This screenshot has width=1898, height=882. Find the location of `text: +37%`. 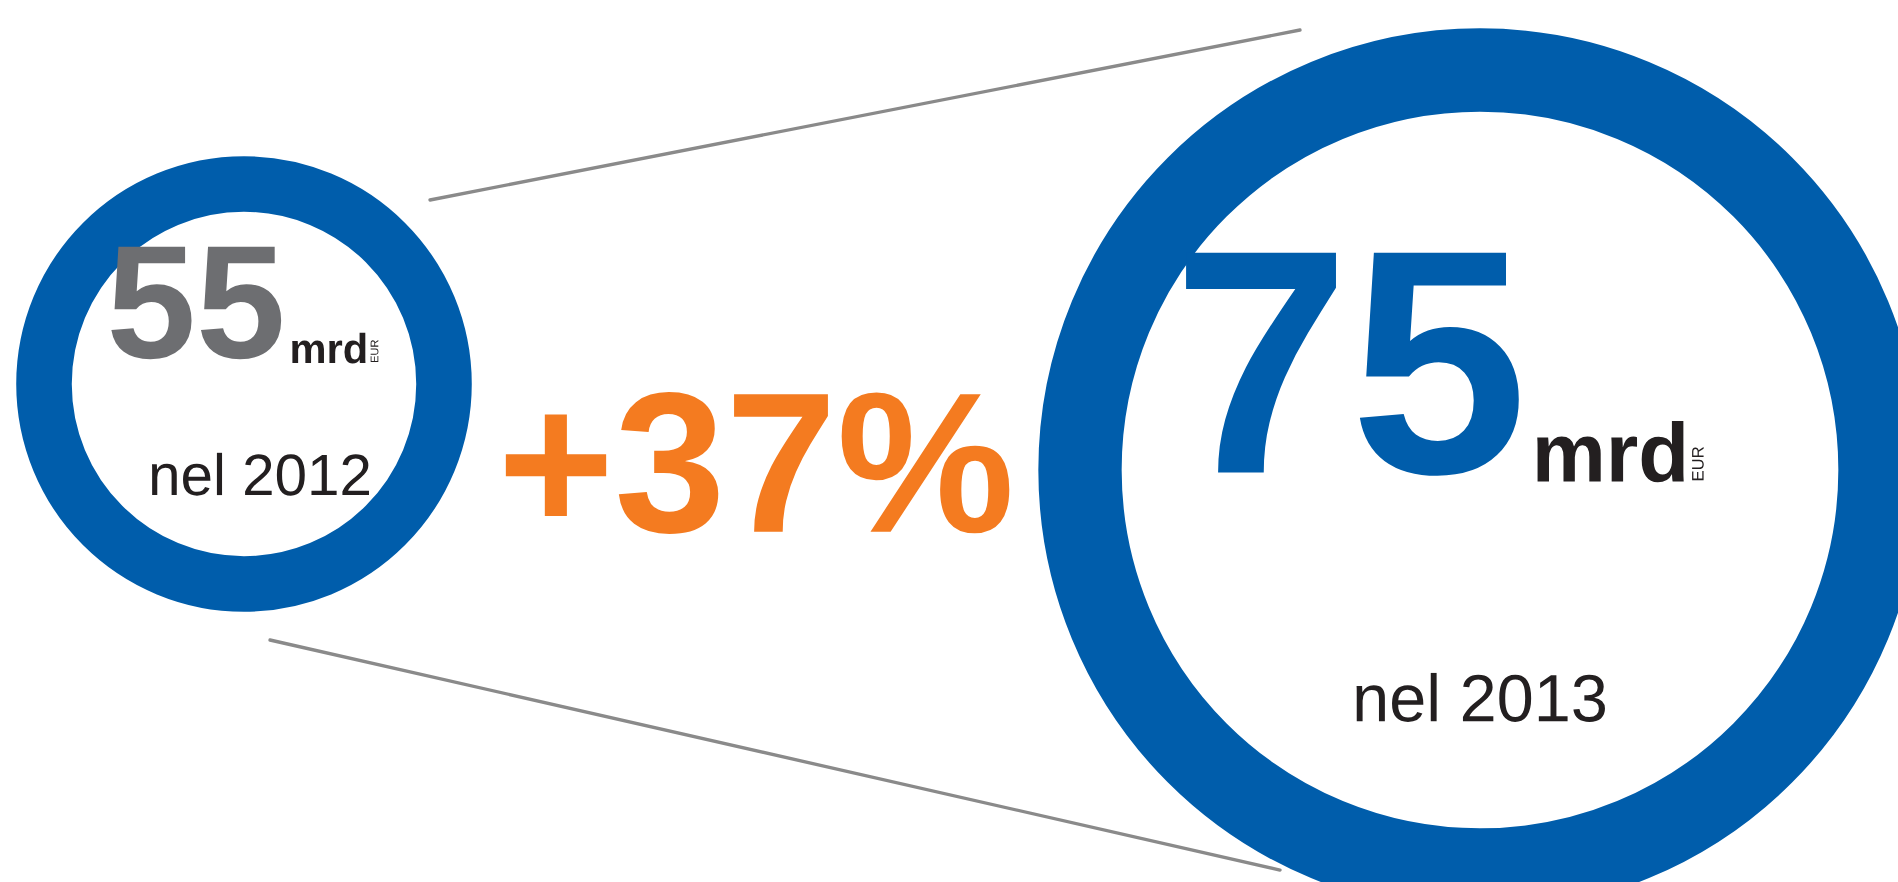

text: +37% is located at coordinates (757, 463).